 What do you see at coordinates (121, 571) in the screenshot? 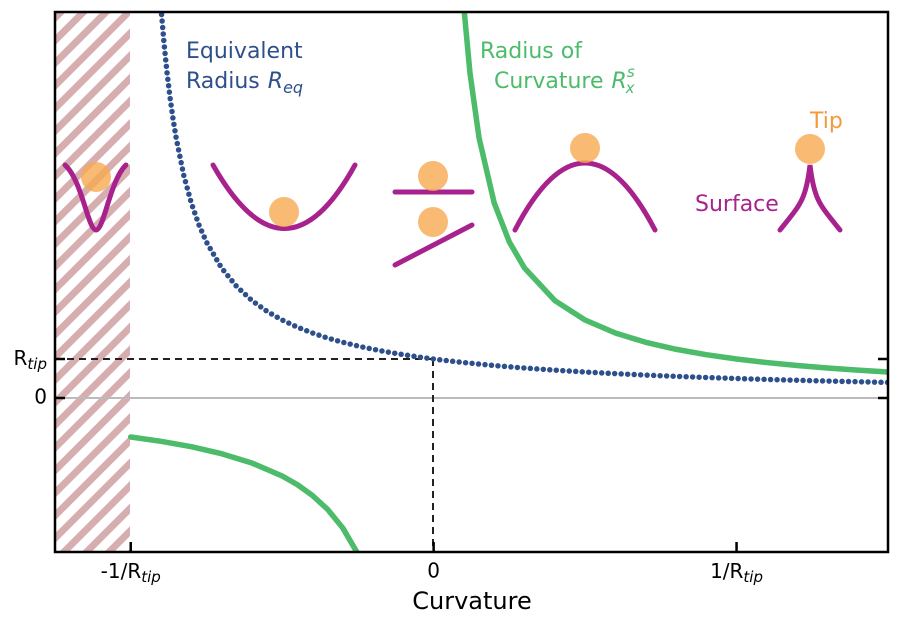
I see `tick-label-text: -1/R` at bounding box center [121, 571].